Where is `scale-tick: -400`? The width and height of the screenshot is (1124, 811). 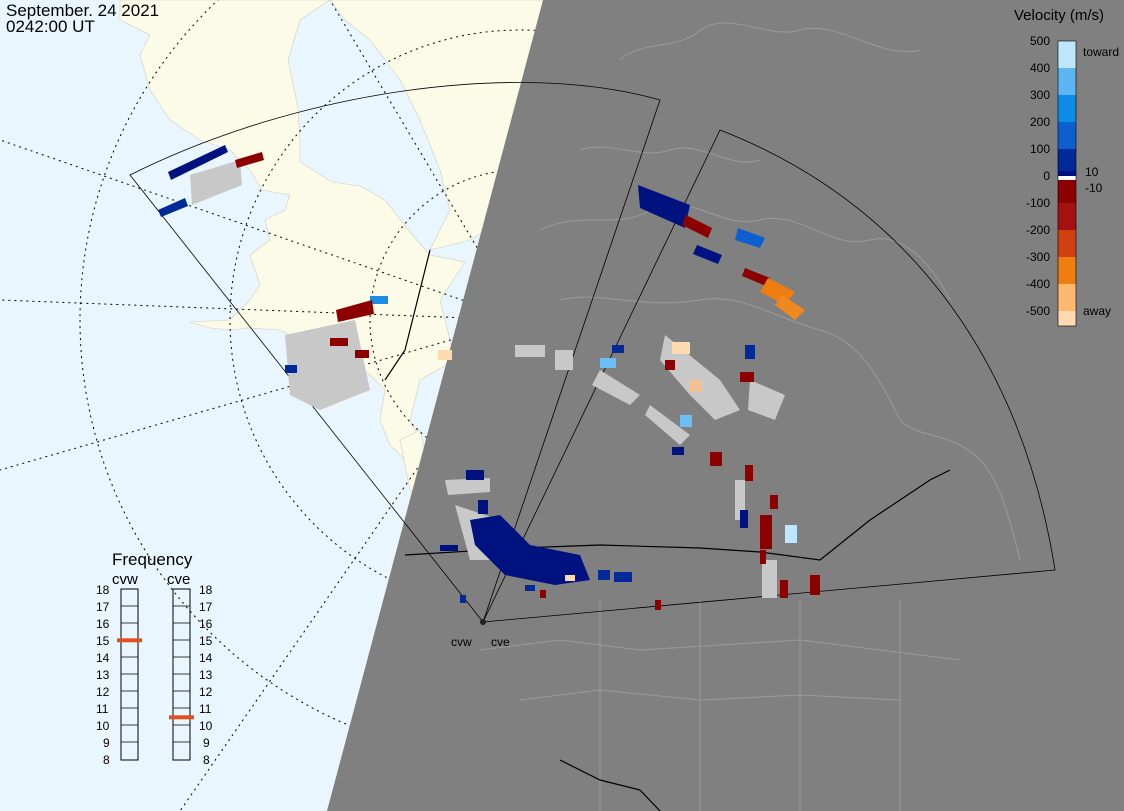
scale-tick: -400 is located at coordinates (1037, 284).